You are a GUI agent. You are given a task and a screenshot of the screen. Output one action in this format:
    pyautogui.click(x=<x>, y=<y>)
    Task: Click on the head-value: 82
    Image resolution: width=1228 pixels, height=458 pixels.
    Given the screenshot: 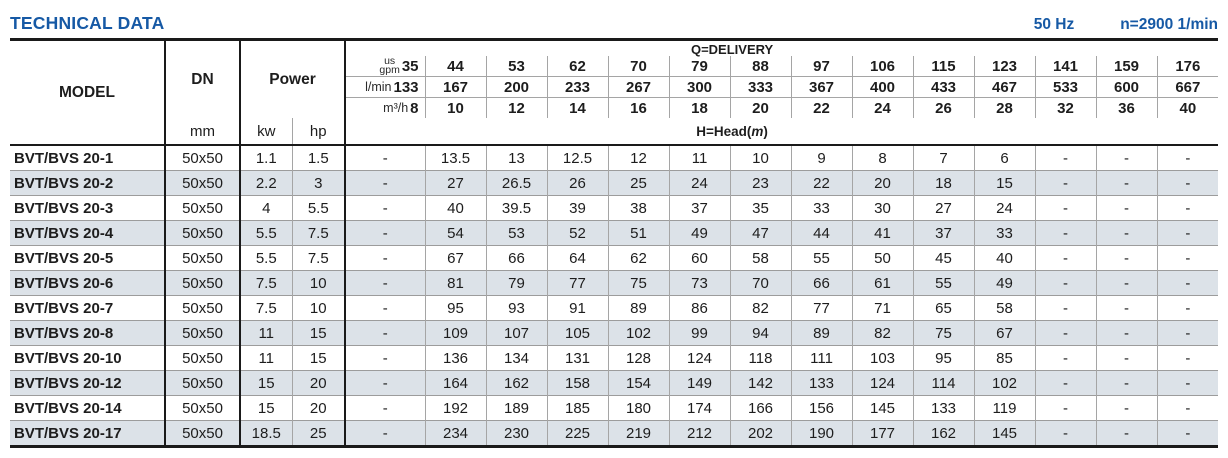 What is the action you would take?
    pyautogui.click(x=760, y=308)
    